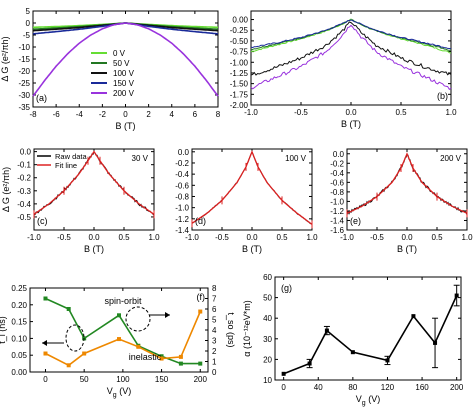 Image resolution: width=474 pixels, height=414 pixels. What do you see at coordinates (296, 158) in the screenshot?
I see `gate-voltage-label: 100 V` at bounding box center [296, 158].